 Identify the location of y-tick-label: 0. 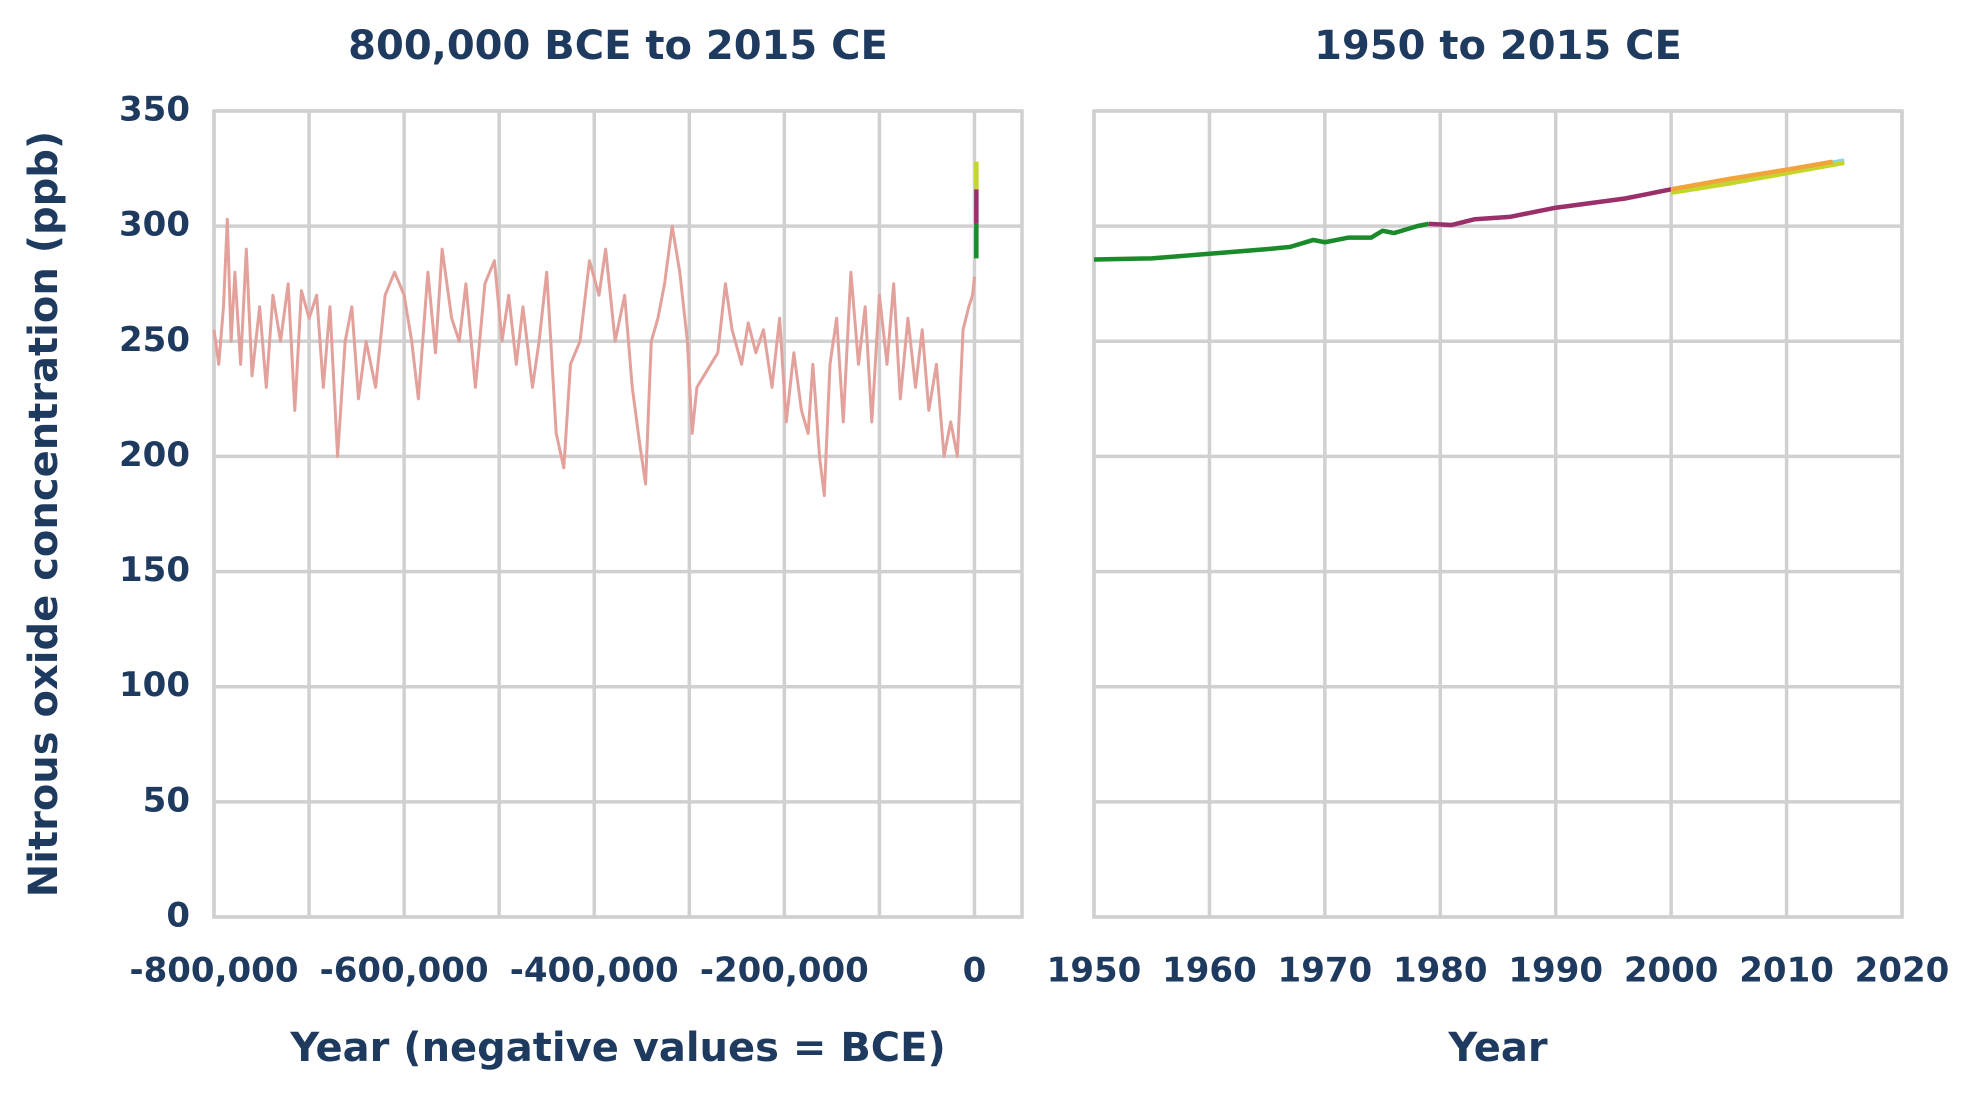
(178, 916).